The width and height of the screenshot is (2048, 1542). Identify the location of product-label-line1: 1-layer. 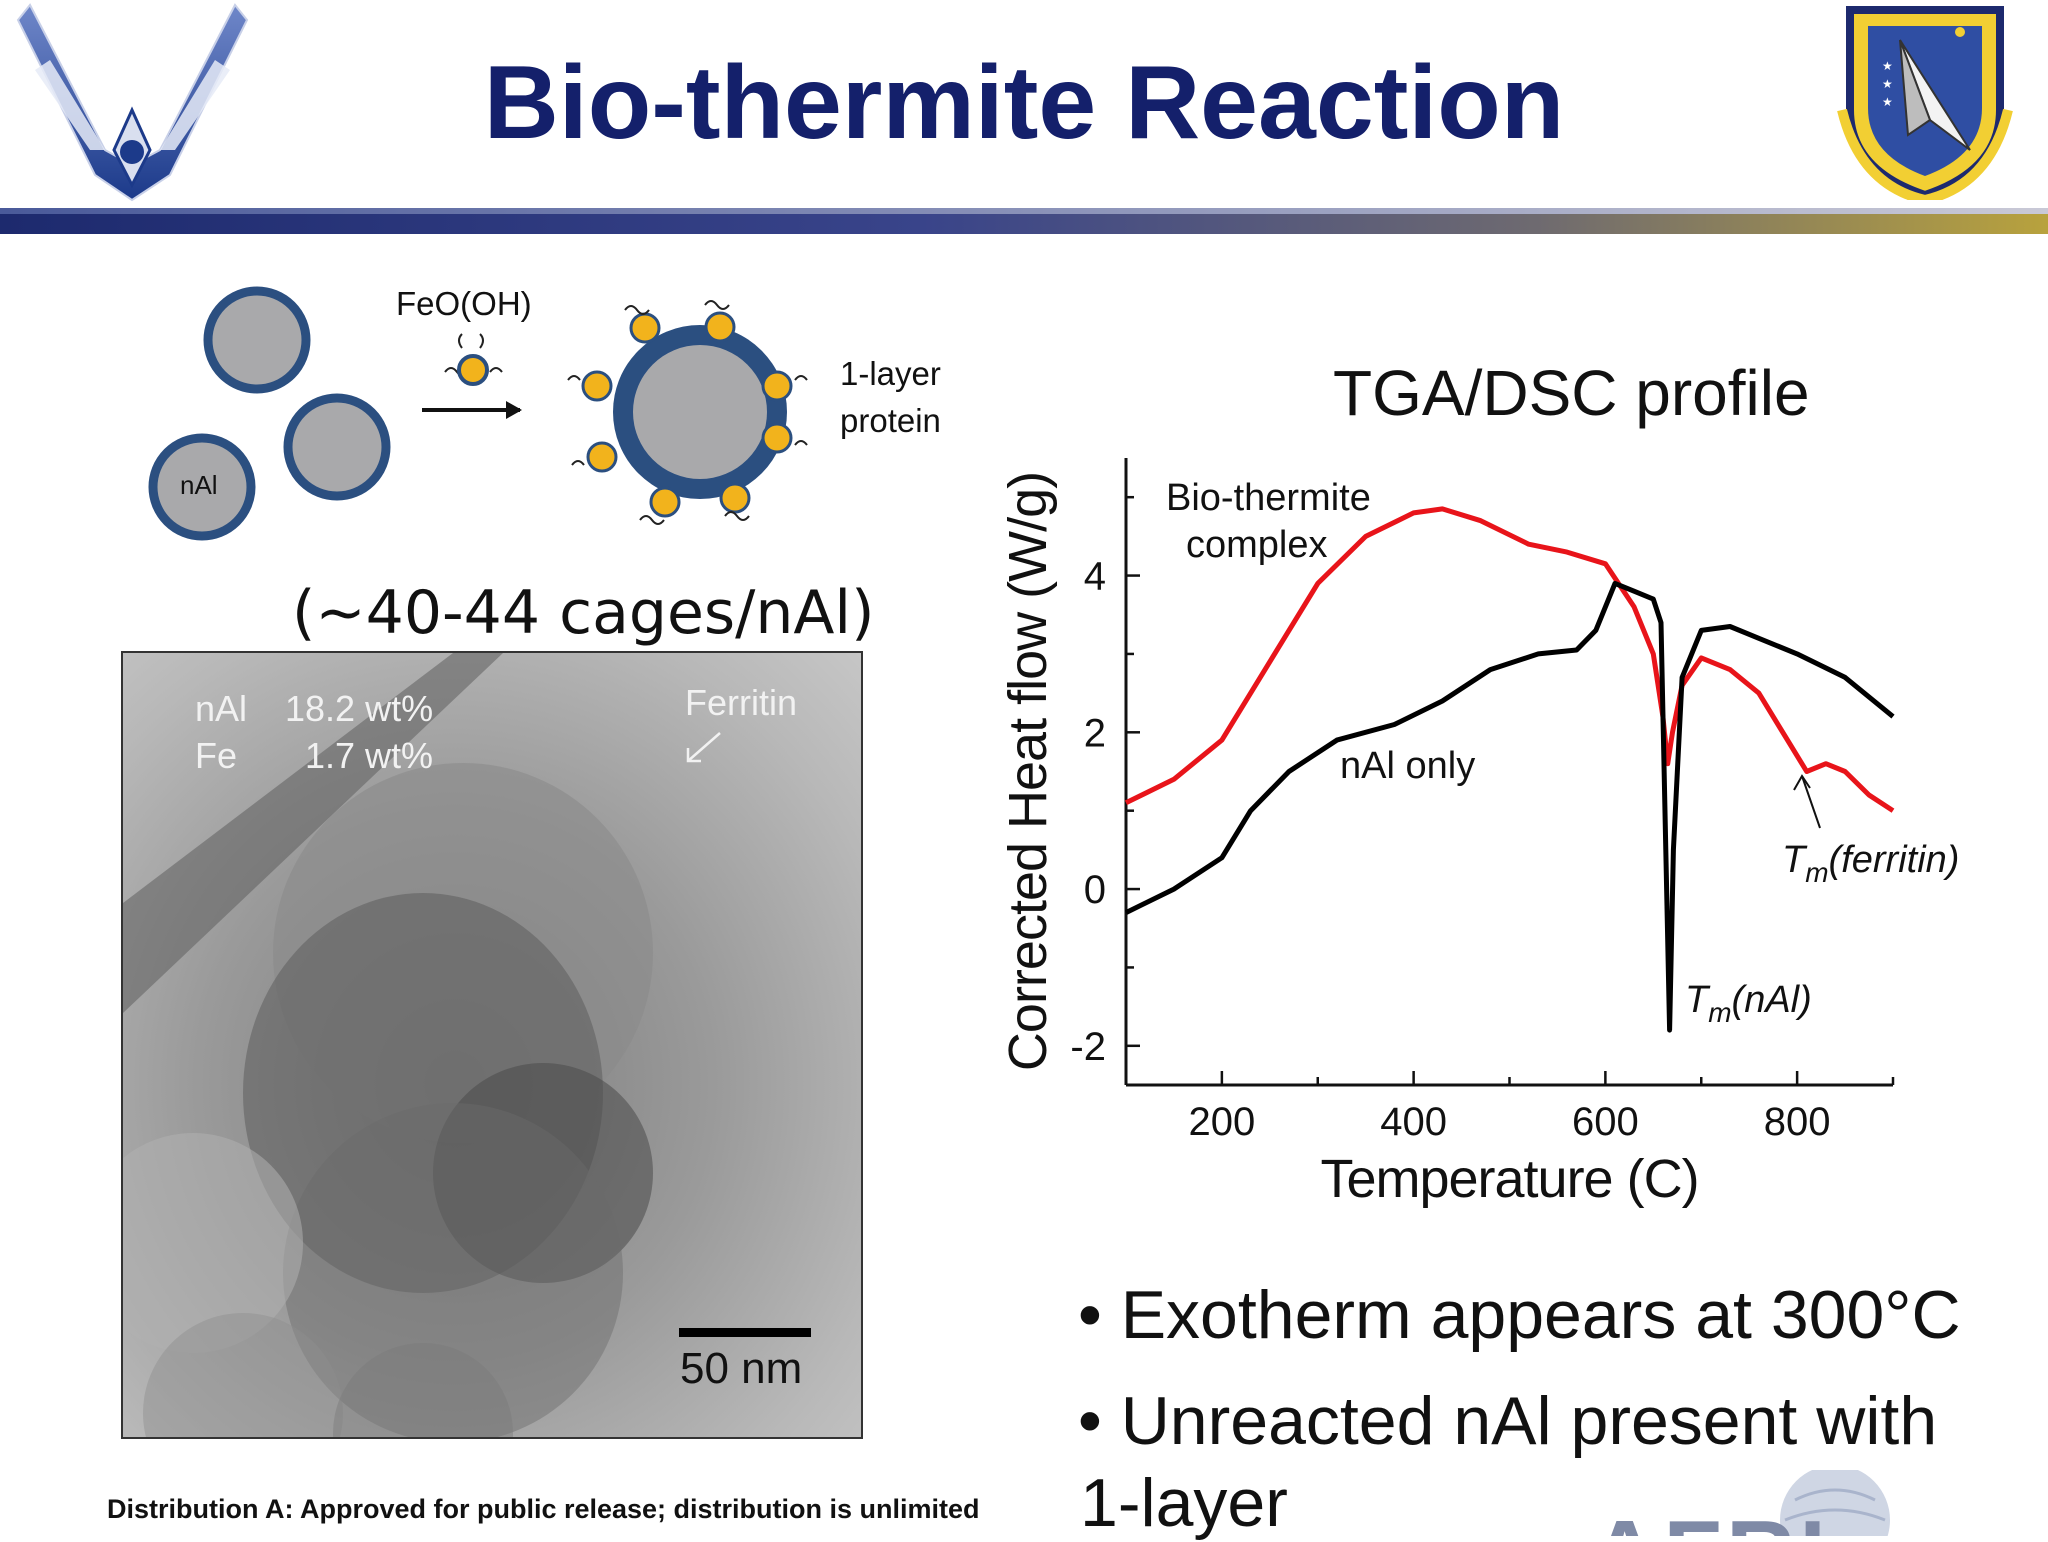
(890, 373).